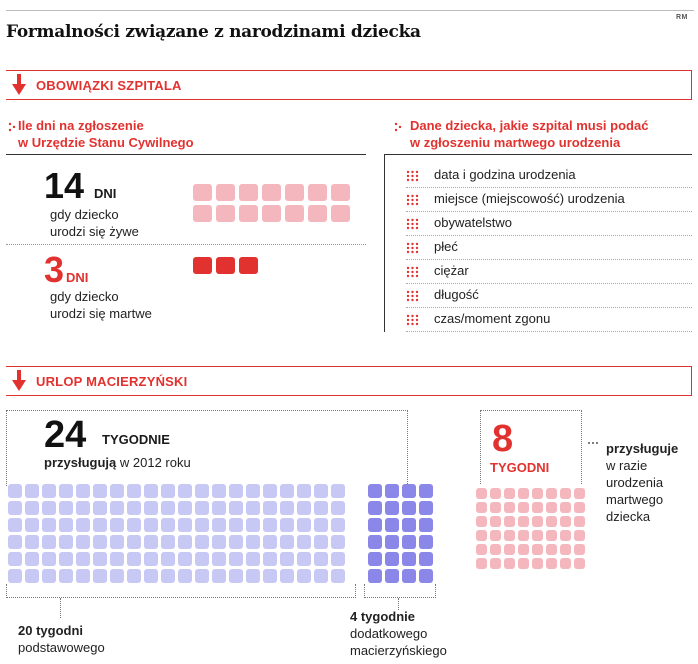 This screenshot has width=698, height=664. I want to click on alive-days-caption: gdy dziecko urodzi się żywe, so click(94, 223).